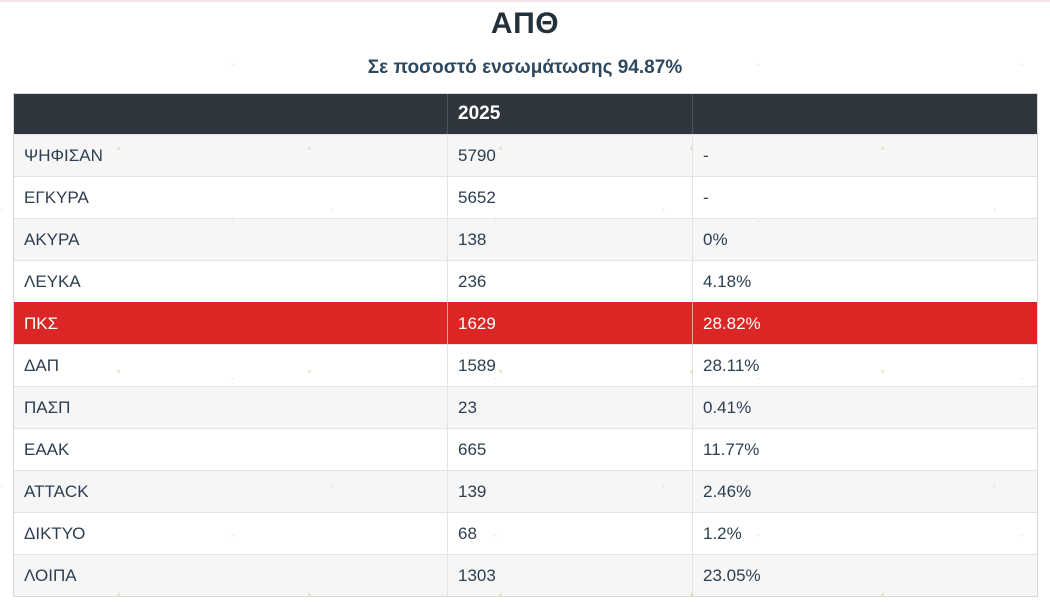 This screenshot has width=1050, height=611. Describe the element at coordinates (230, 575) in the screenshot. I see `party-label-cell: ΛΟΙΠΑ` at that location.